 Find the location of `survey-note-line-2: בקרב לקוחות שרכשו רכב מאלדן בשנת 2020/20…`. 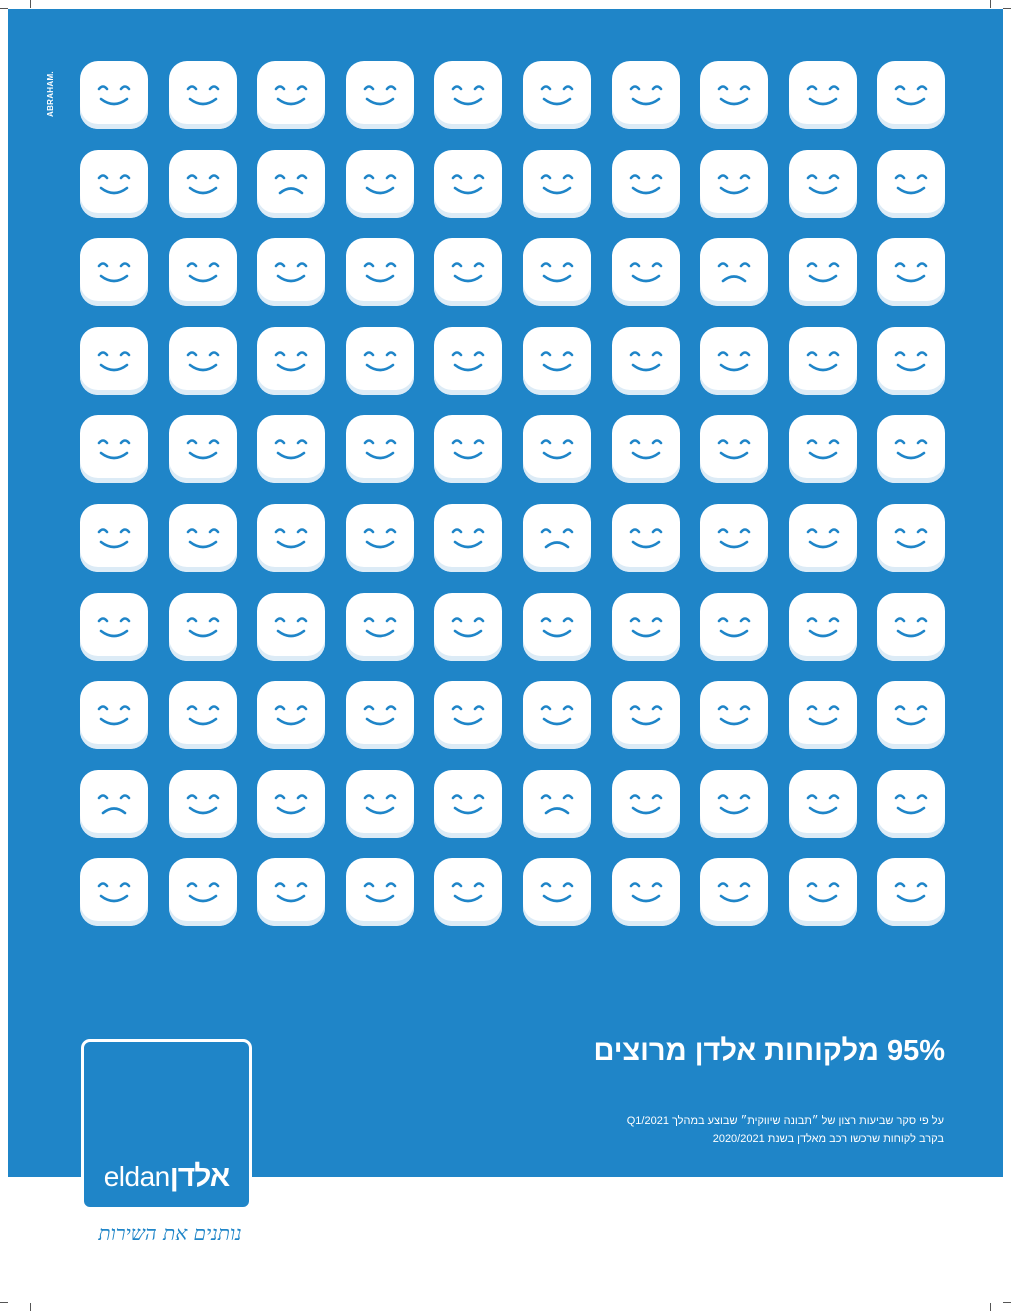

survey-note-line-2: בקרב לקוחות שרכשו רכב מאלדן בשנת 2020/20… is located at coordinates (828, 1139).